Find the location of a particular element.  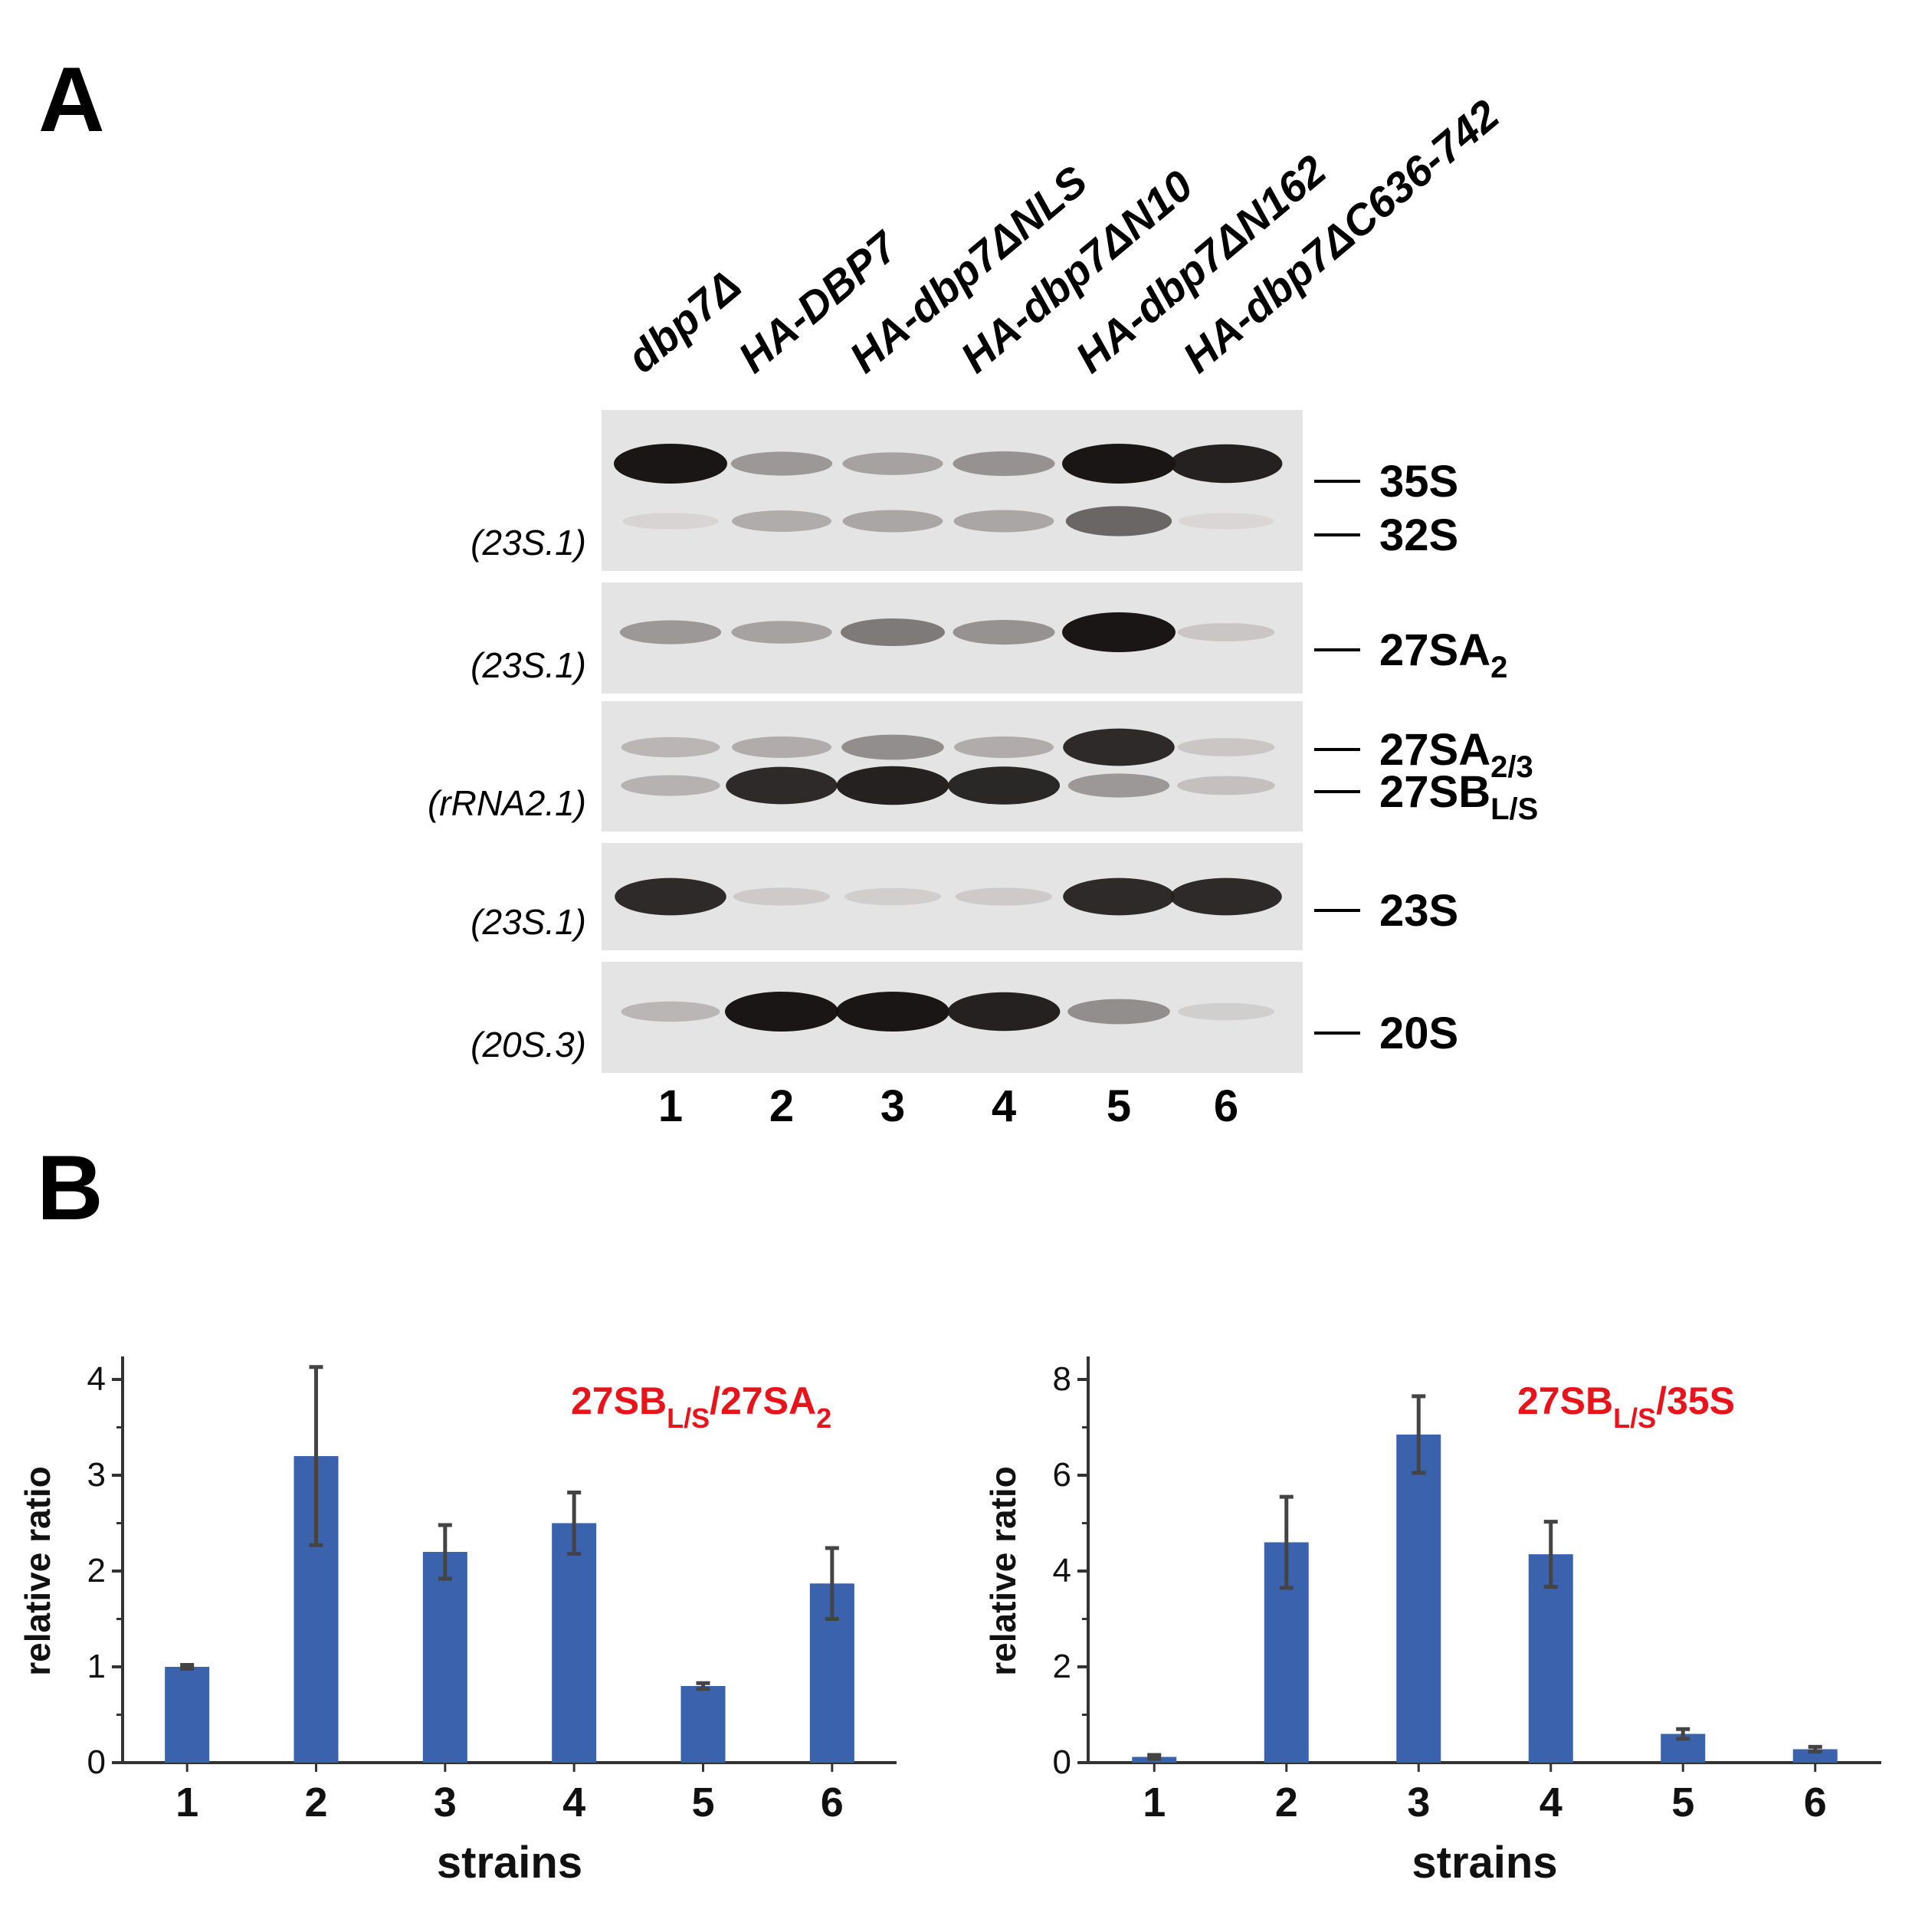

band-label-20s: 20S is located at coordinates (1419, 1033).